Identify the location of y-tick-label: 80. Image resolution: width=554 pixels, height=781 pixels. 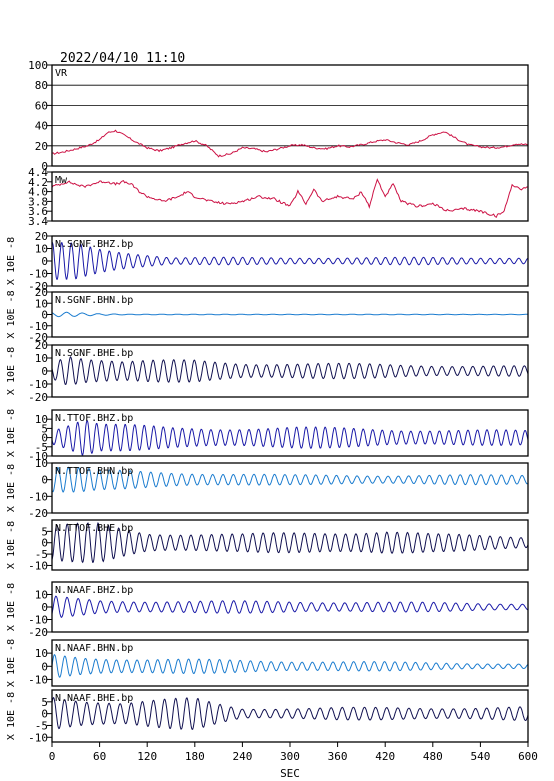
(41, 85).